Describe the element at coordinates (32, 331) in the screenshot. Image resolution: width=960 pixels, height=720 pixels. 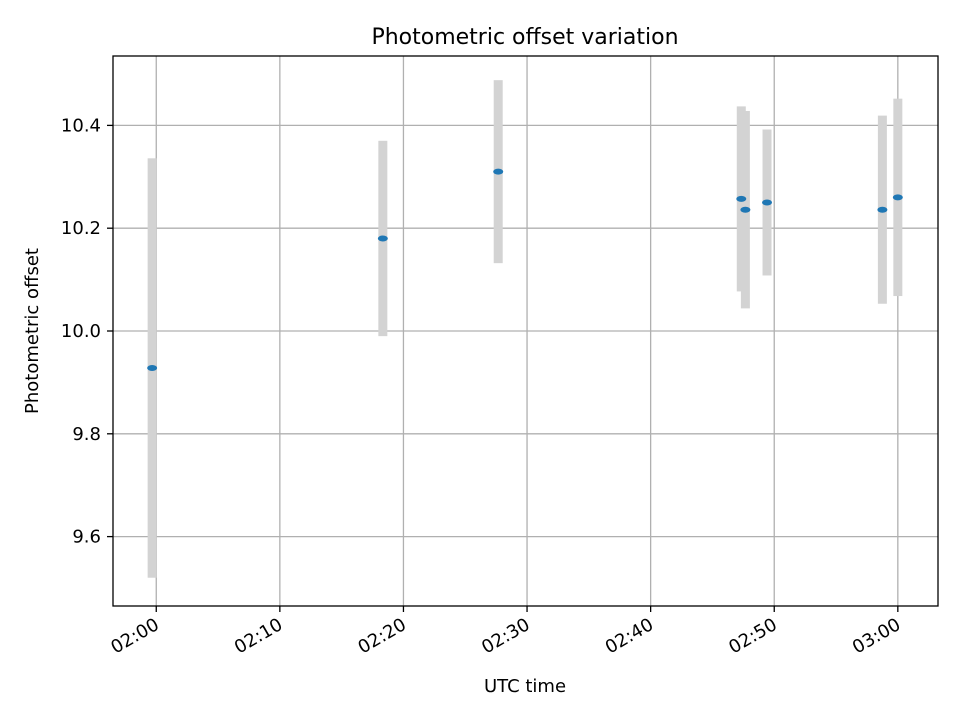
I see `y-axis-label: Photometric offset` at that location.